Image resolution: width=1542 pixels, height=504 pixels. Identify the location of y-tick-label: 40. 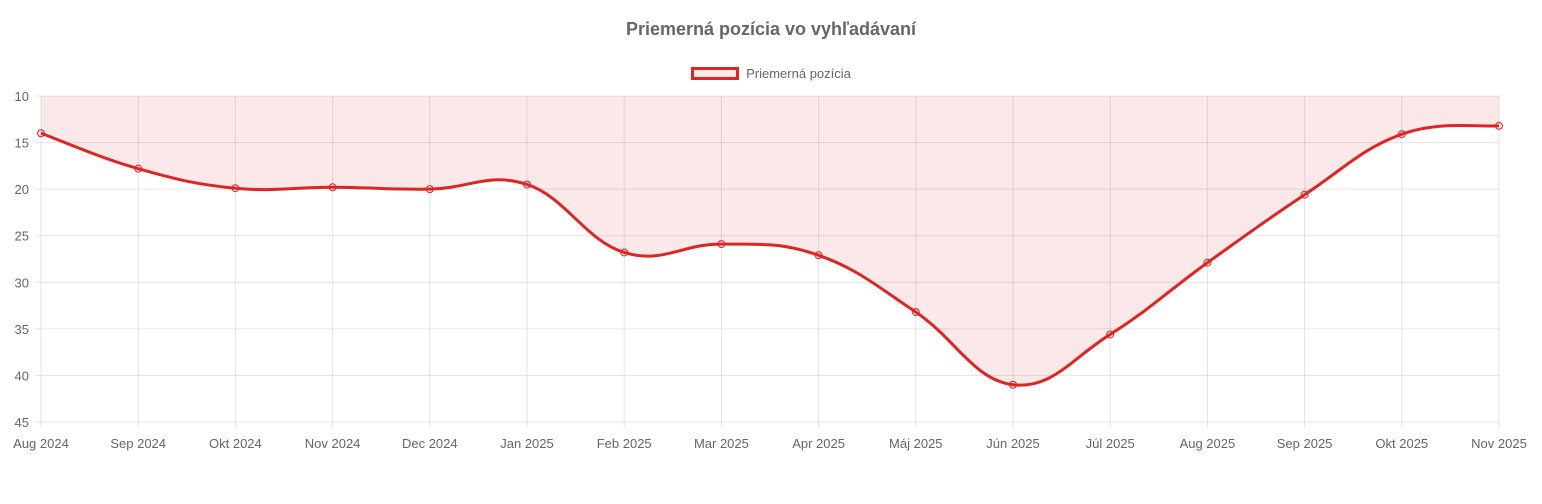
(22, 375).